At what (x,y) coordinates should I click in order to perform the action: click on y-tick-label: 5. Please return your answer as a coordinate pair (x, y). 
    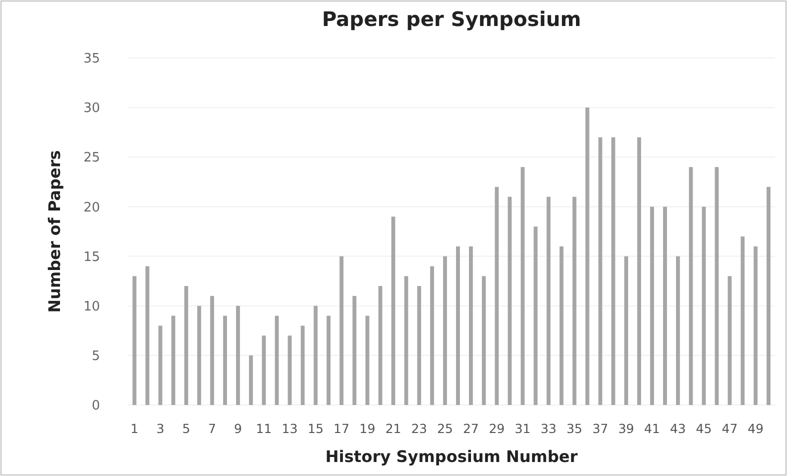
    Looking at the image, I should click on (96, 356).